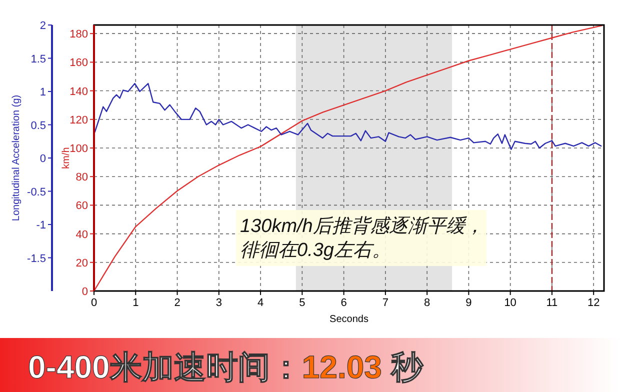 This screenshot has height=392, width=620. Describe the element at coordinates (177, 303) in the screenshot. I see `x-tick-label: 2` at that location.